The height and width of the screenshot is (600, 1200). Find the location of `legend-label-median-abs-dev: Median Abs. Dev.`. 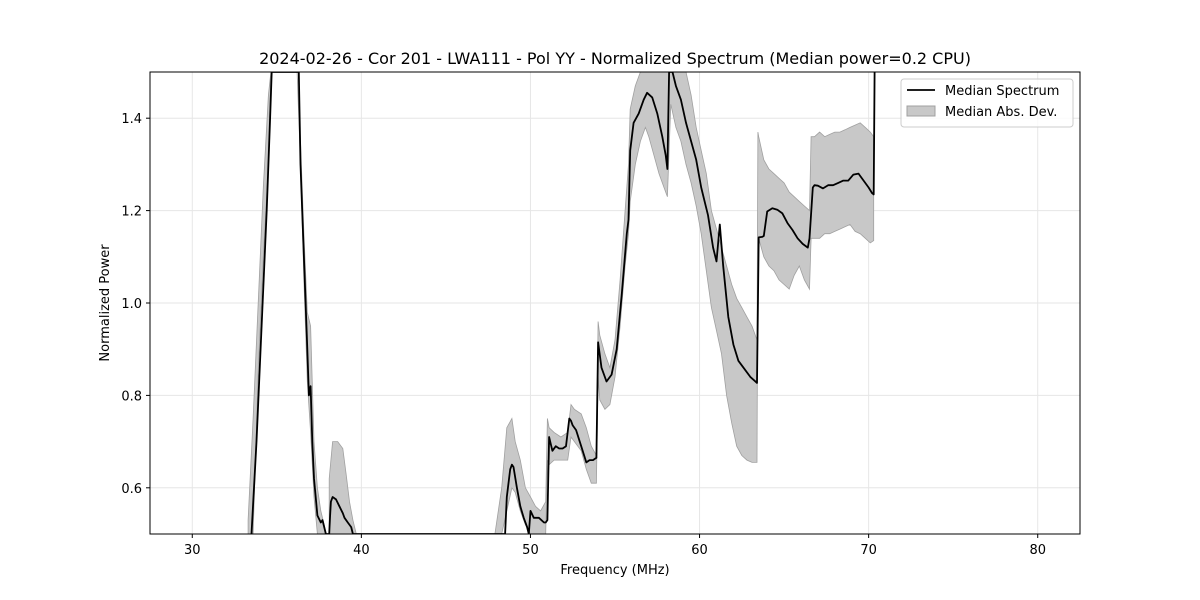

legend-label-median-abs-dev: Median Abs. Dev. is located at coordinates (1001, 112).